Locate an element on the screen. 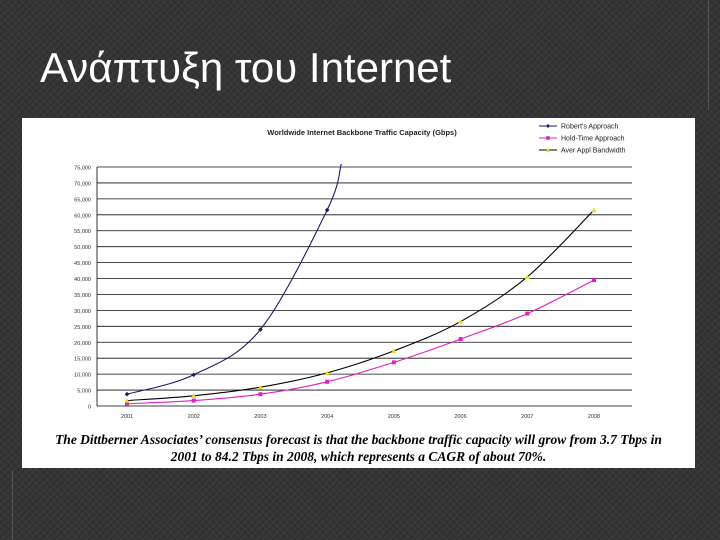 This screenshot has width=720, height=540. y-tick-label: 70,000 is located at coordinates (82, 184).